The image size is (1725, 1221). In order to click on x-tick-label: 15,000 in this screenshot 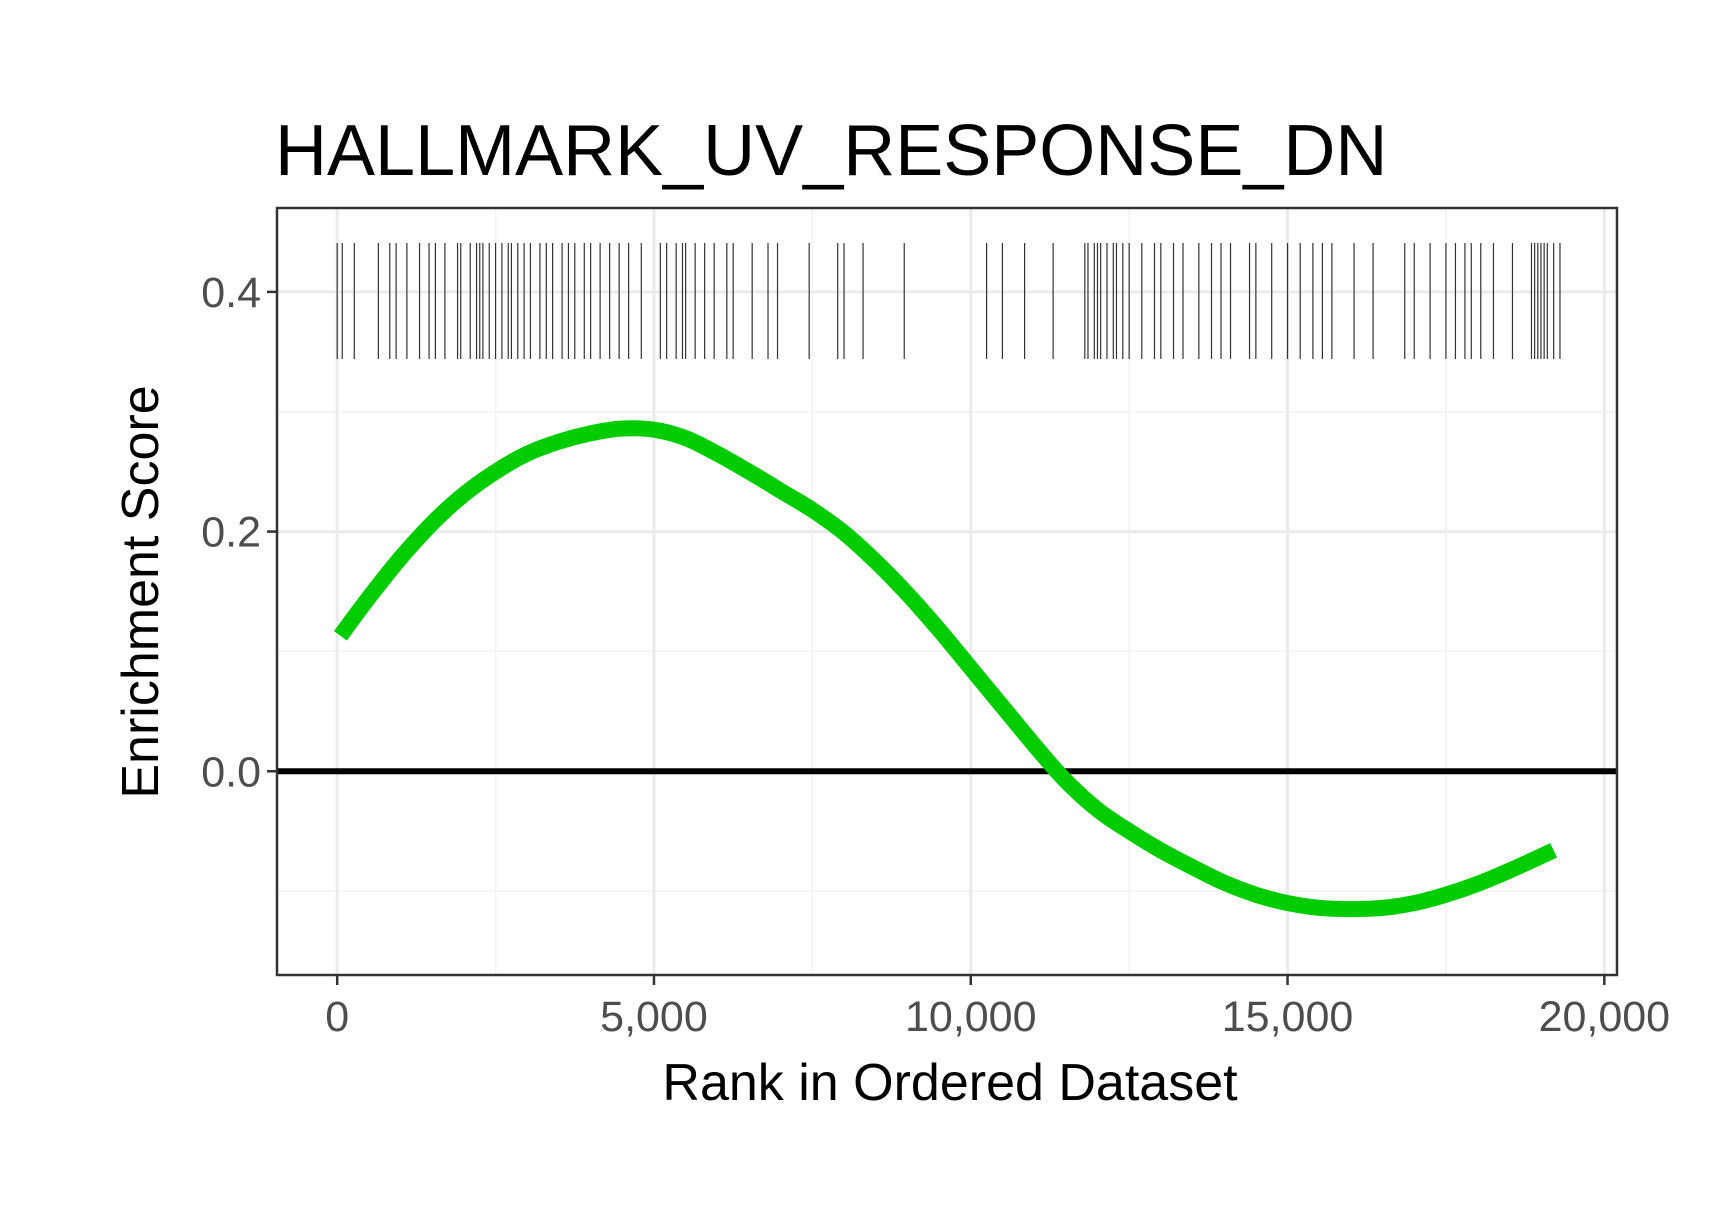, I will do `click(1288, 1017)`.